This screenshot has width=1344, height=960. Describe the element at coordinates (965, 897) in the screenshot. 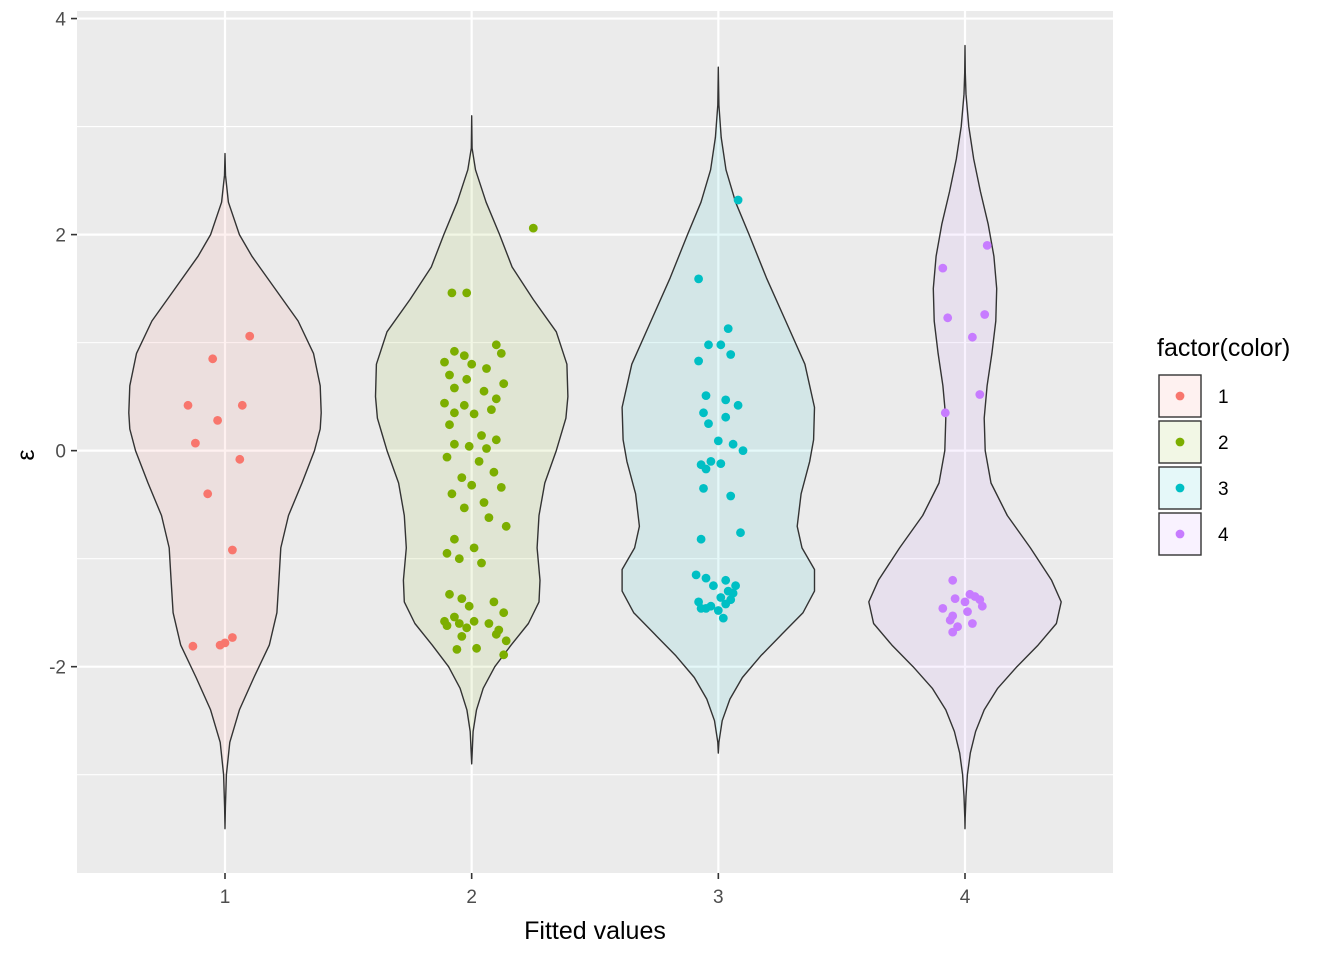

I see `x-tick-label: 4` at that location.